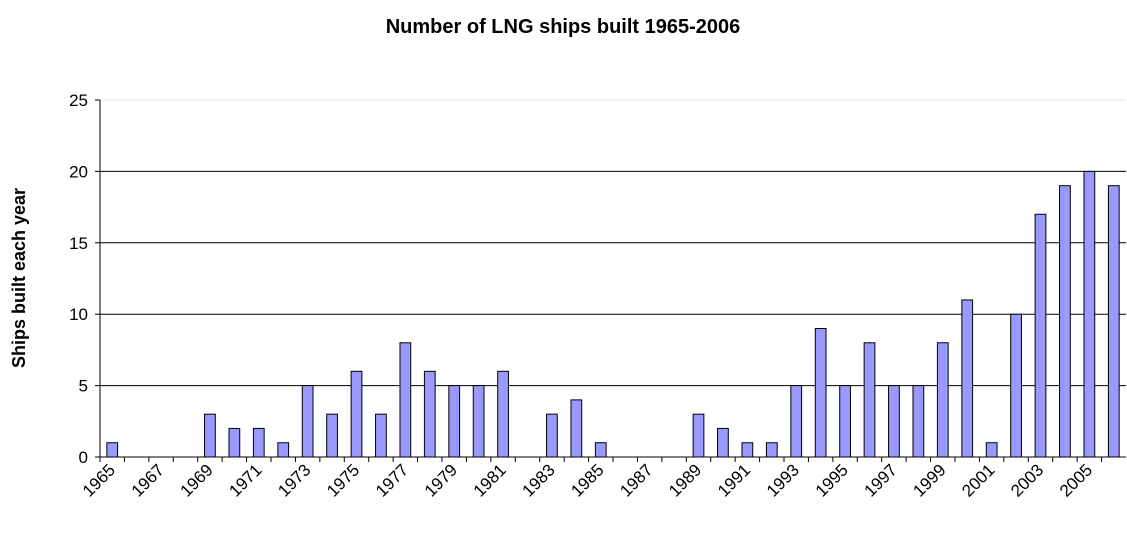 This screenshot has width=1127, height=535. What do you see at coordinates (978, 480) in the screenshot?
I see `x-tick-label: 2001` at bounding box center [978, 480].